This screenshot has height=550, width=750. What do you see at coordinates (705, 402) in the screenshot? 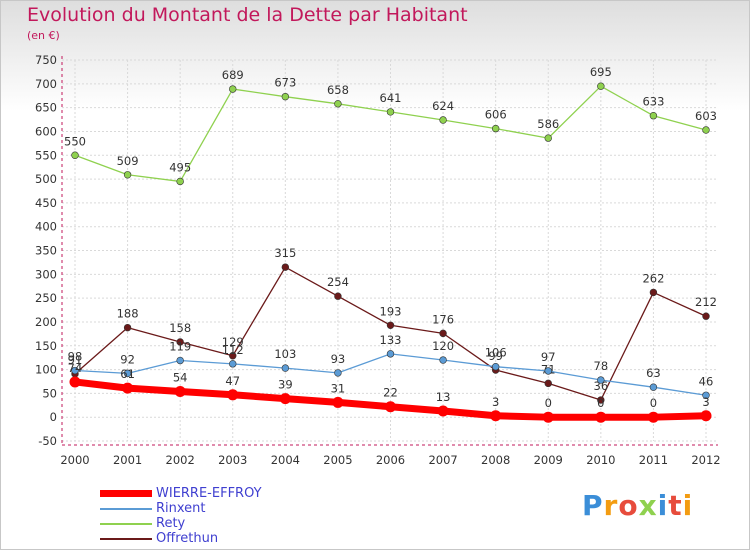
I see `data-label: 3` at bounding box center [705, 402].